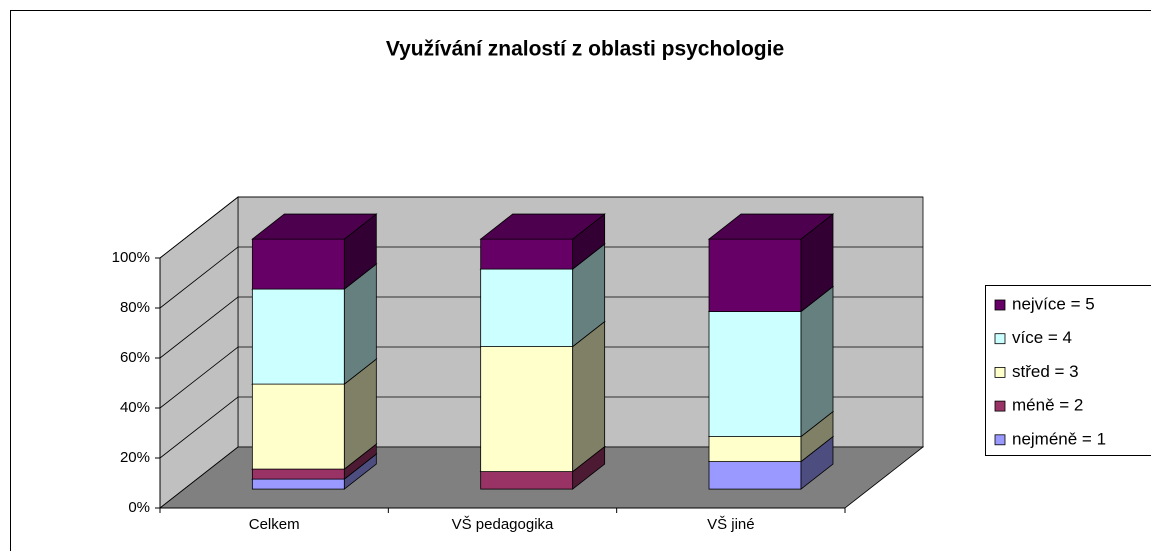  What do you see at coordinates (139, 507) in the screenshot?
I see `y-tick-label: 0%` at bounding box center [139, 507].